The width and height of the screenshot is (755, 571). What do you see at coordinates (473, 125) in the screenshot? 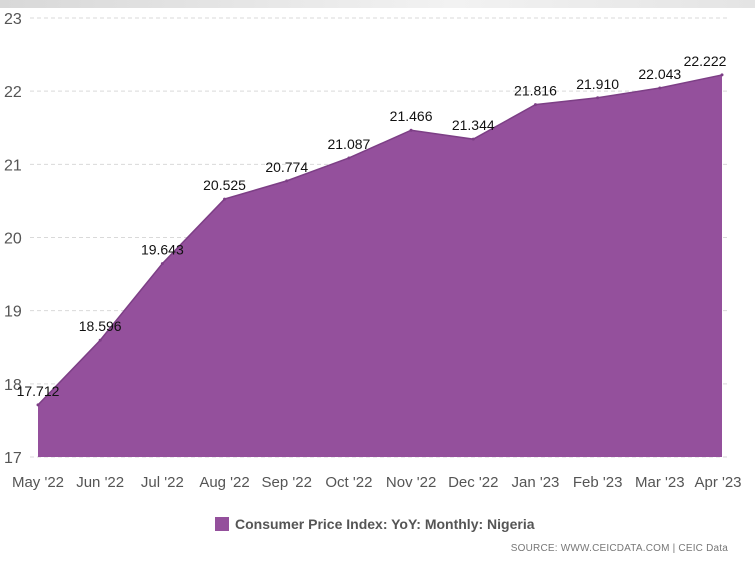
I see `data-label: 21.344` at bounding box center [473, 125].